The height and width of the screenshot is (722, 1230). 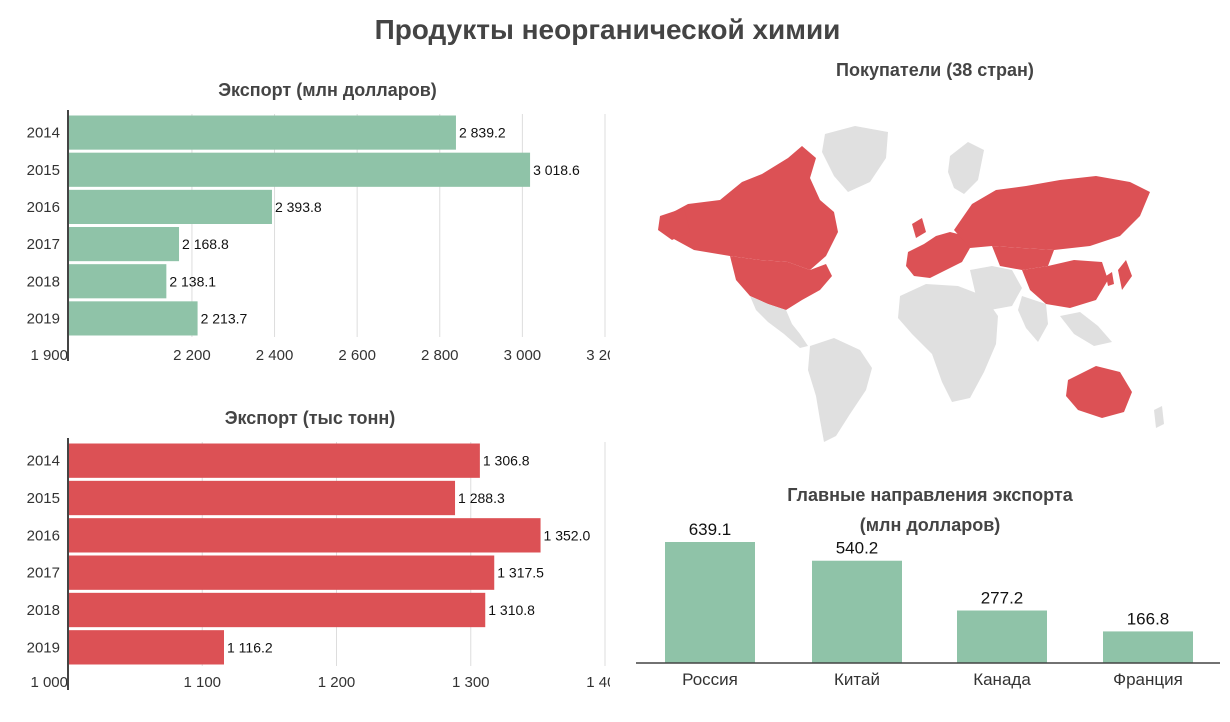 I want to click on map-land-africa, so click(x=948, y=343).